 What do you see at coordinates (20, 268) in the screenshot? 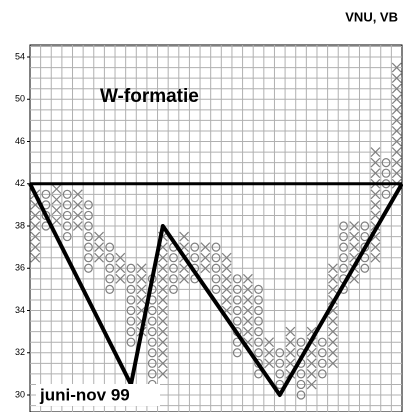
I see `y-tick-label: 36` at bounding box center [20, 268].